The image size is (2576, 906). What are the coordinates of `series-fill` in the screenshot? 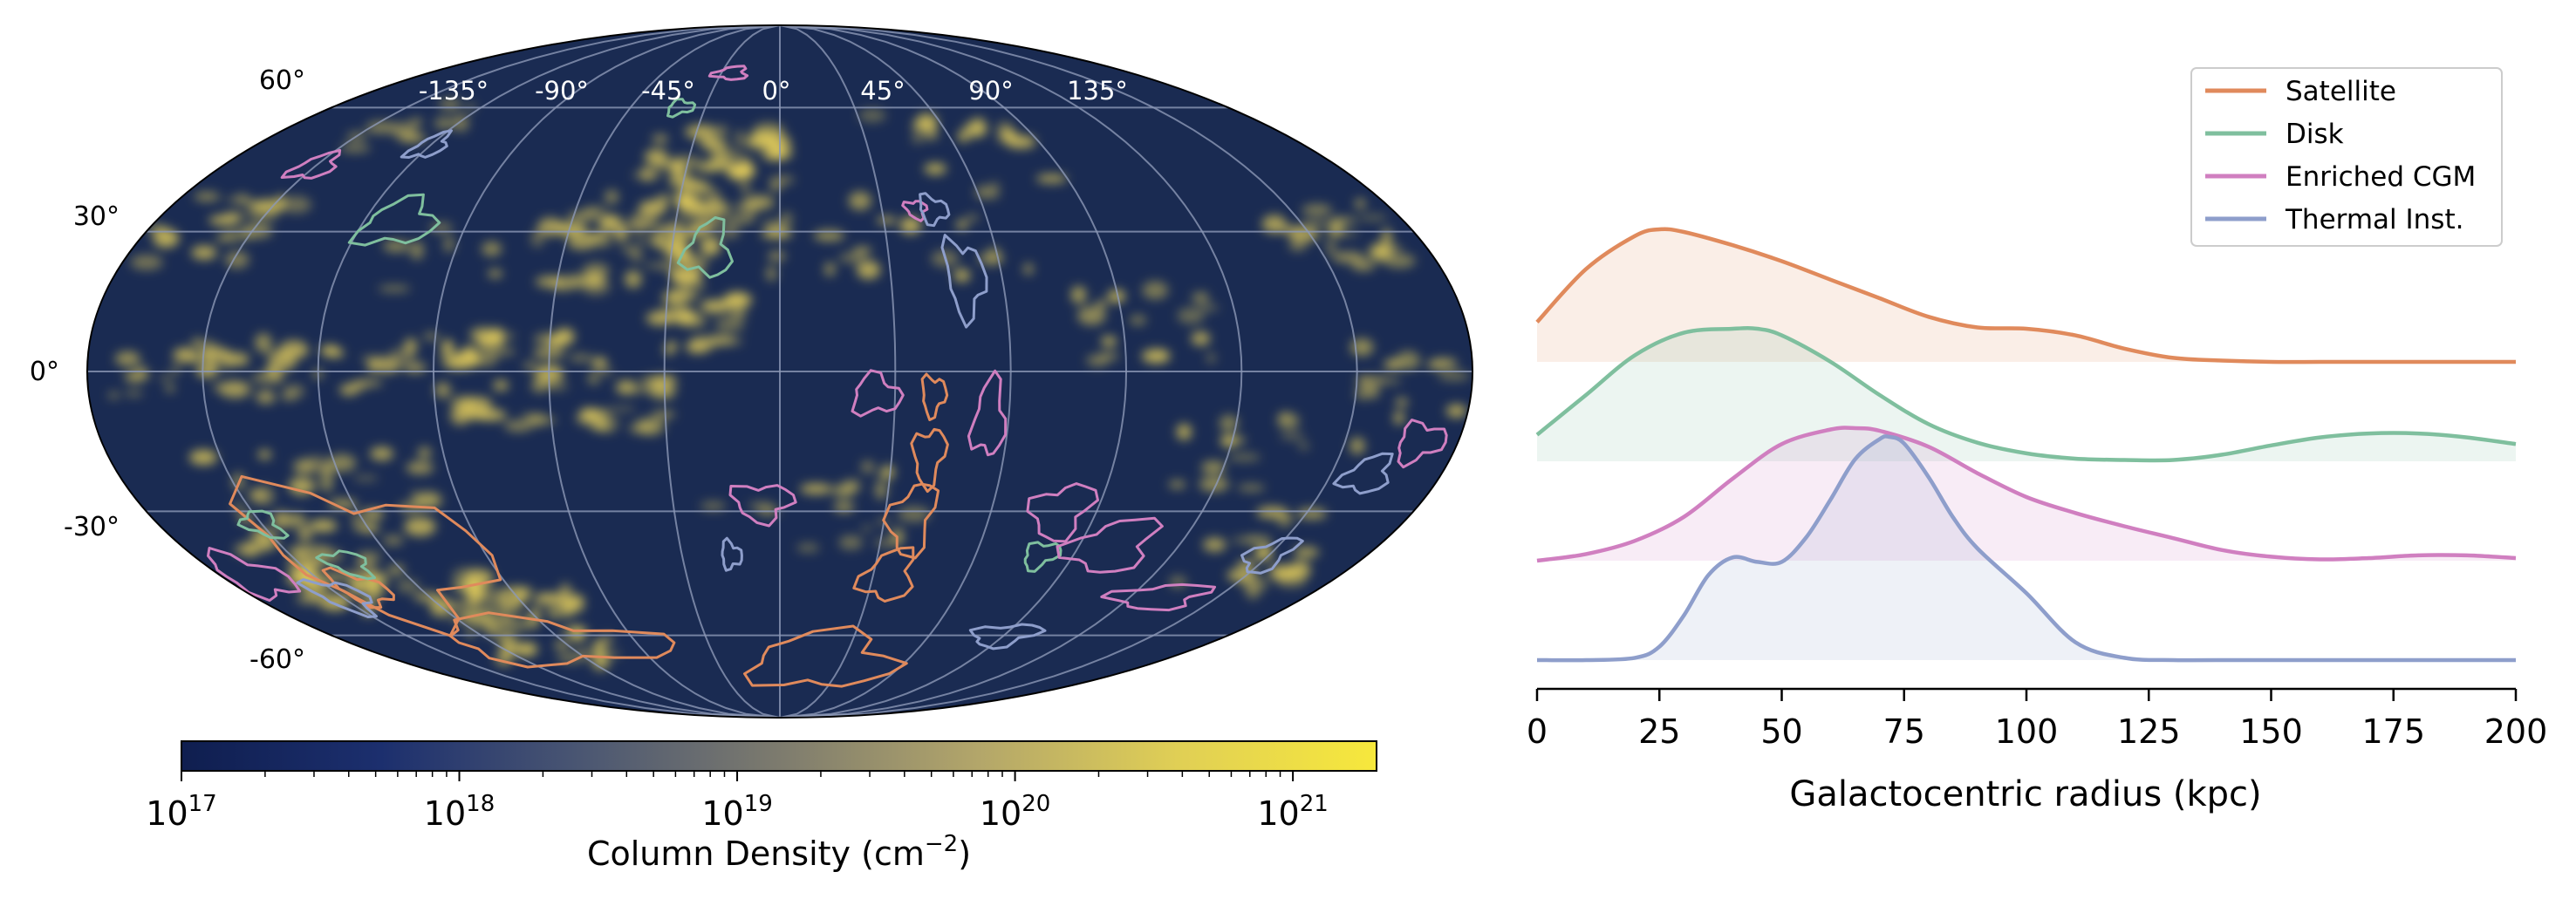 It's located at (2026, 548).